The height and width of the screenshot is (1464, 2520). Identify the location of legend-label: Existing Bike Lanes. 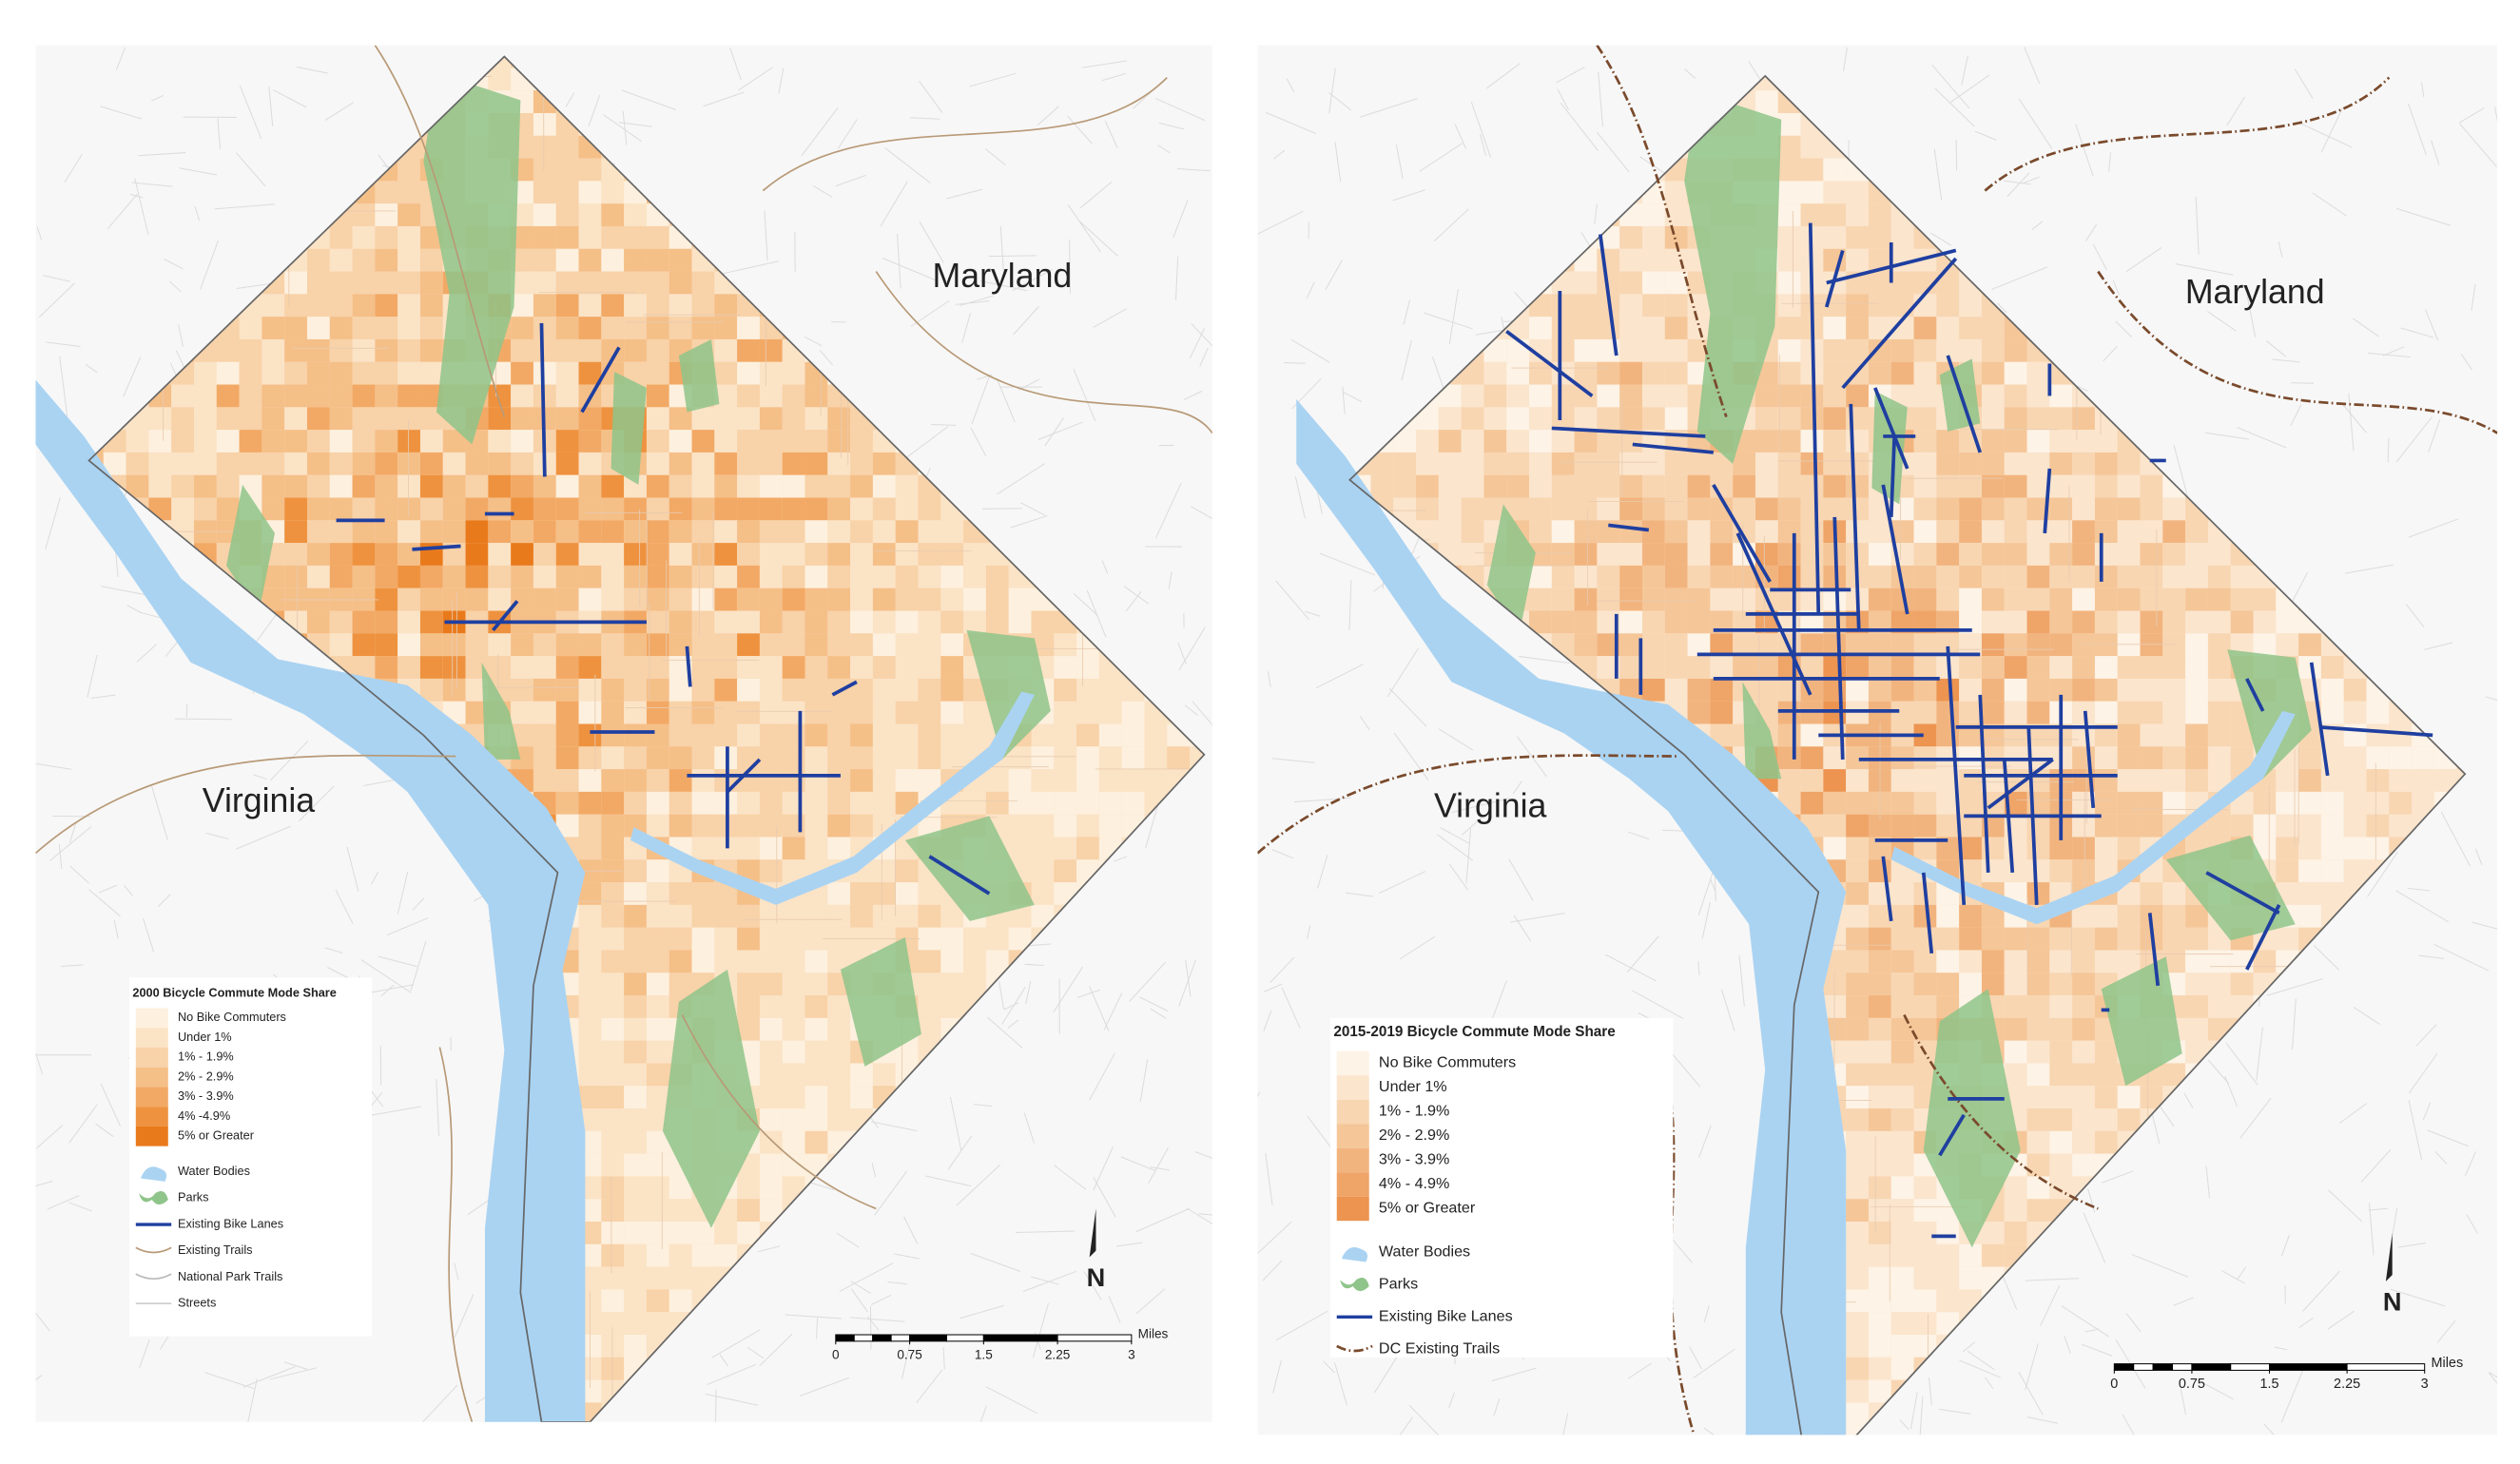
(230, 1223).